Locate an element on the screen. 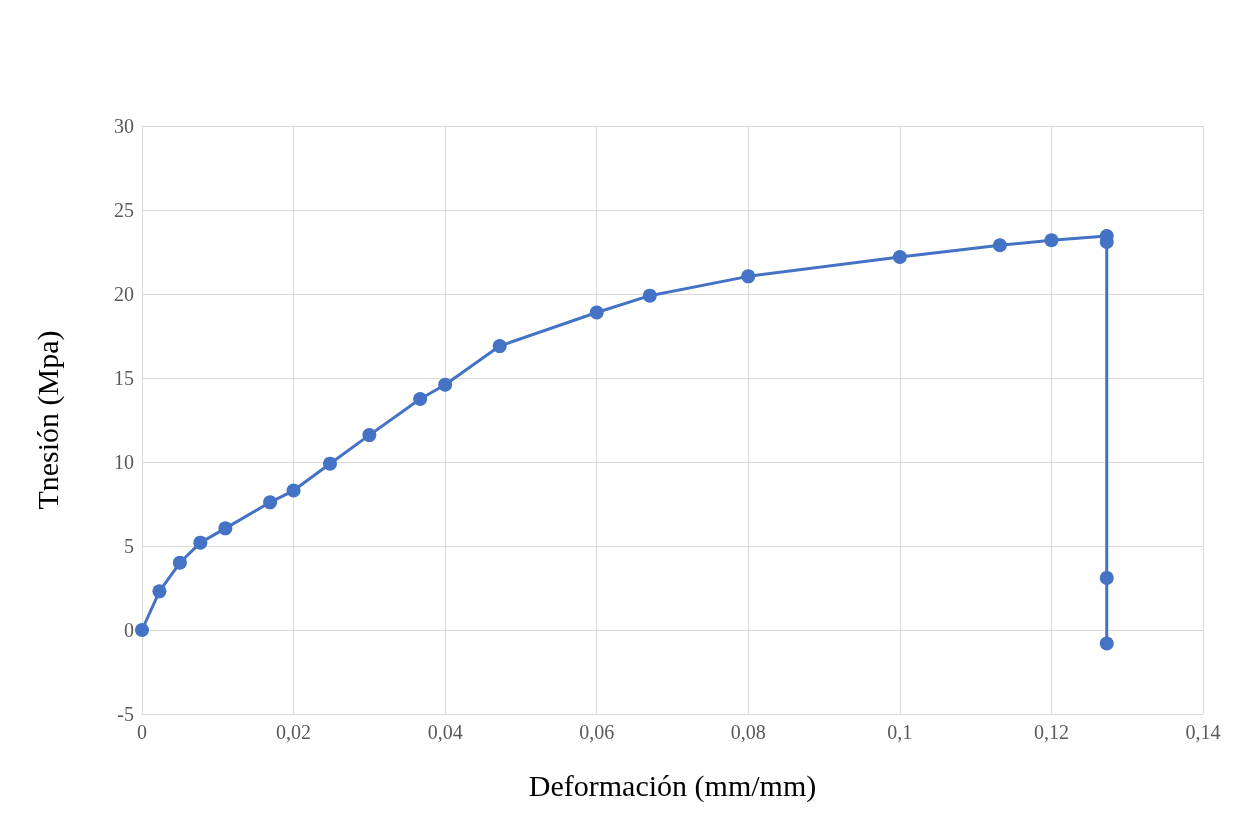 The image size is (1245, 813). y-tick-label: 15 is located at coordinates (124, 378).